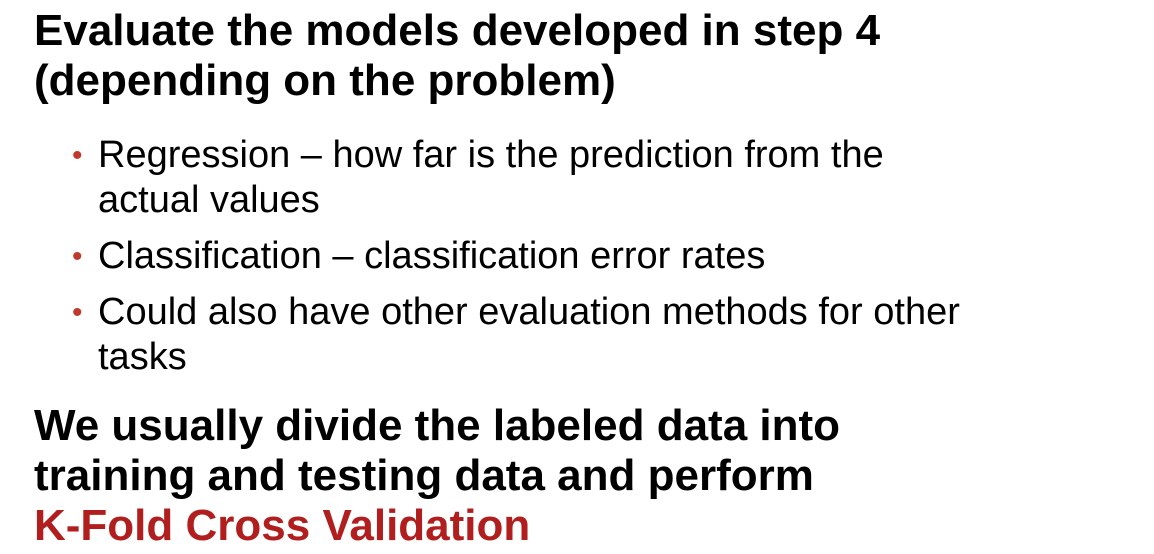  I want to click on conclusion-accent-text: K-Fold Cross Validation, so click(282, 525).